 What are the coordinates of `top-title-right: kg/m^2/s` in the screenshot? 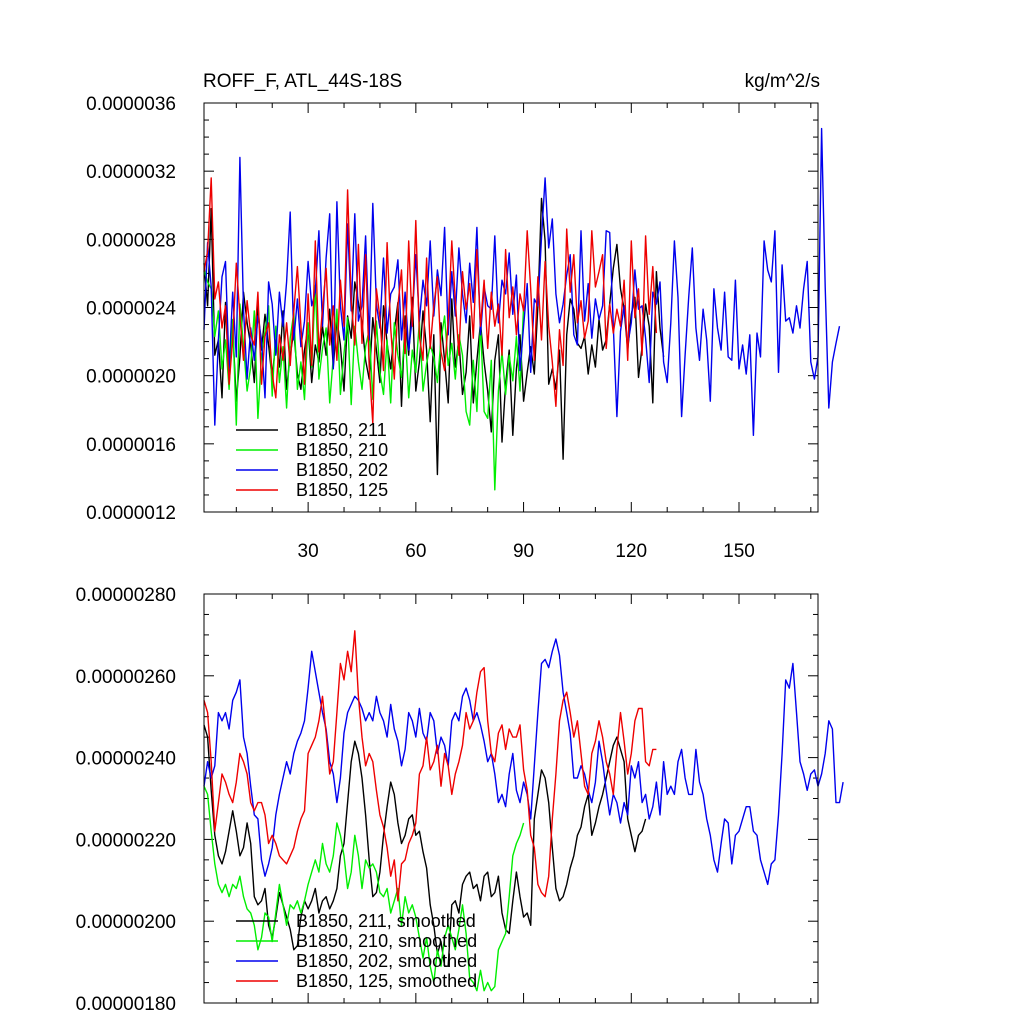 It's located at (782, 81).